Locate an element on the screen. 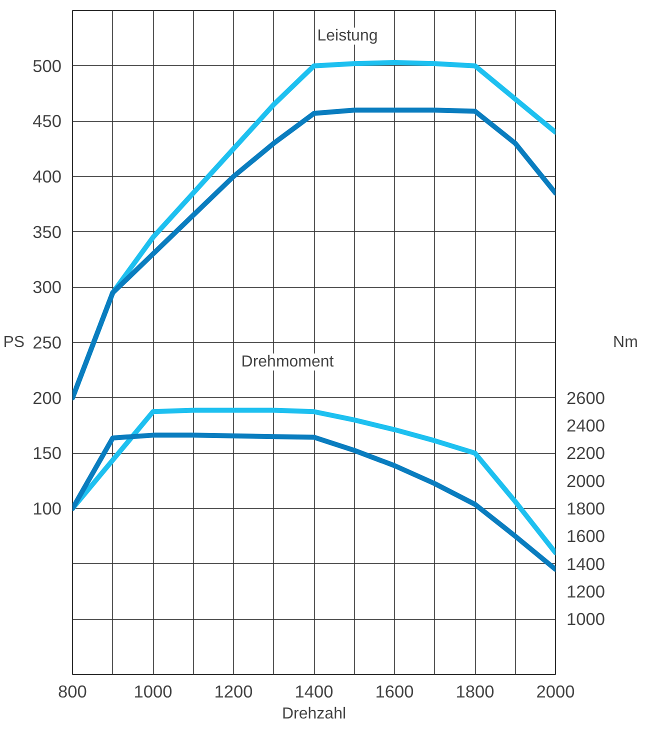 The width and height of the screenshot is (652, 731). y-tick-label: 300 is located at coordinates (47, 287).